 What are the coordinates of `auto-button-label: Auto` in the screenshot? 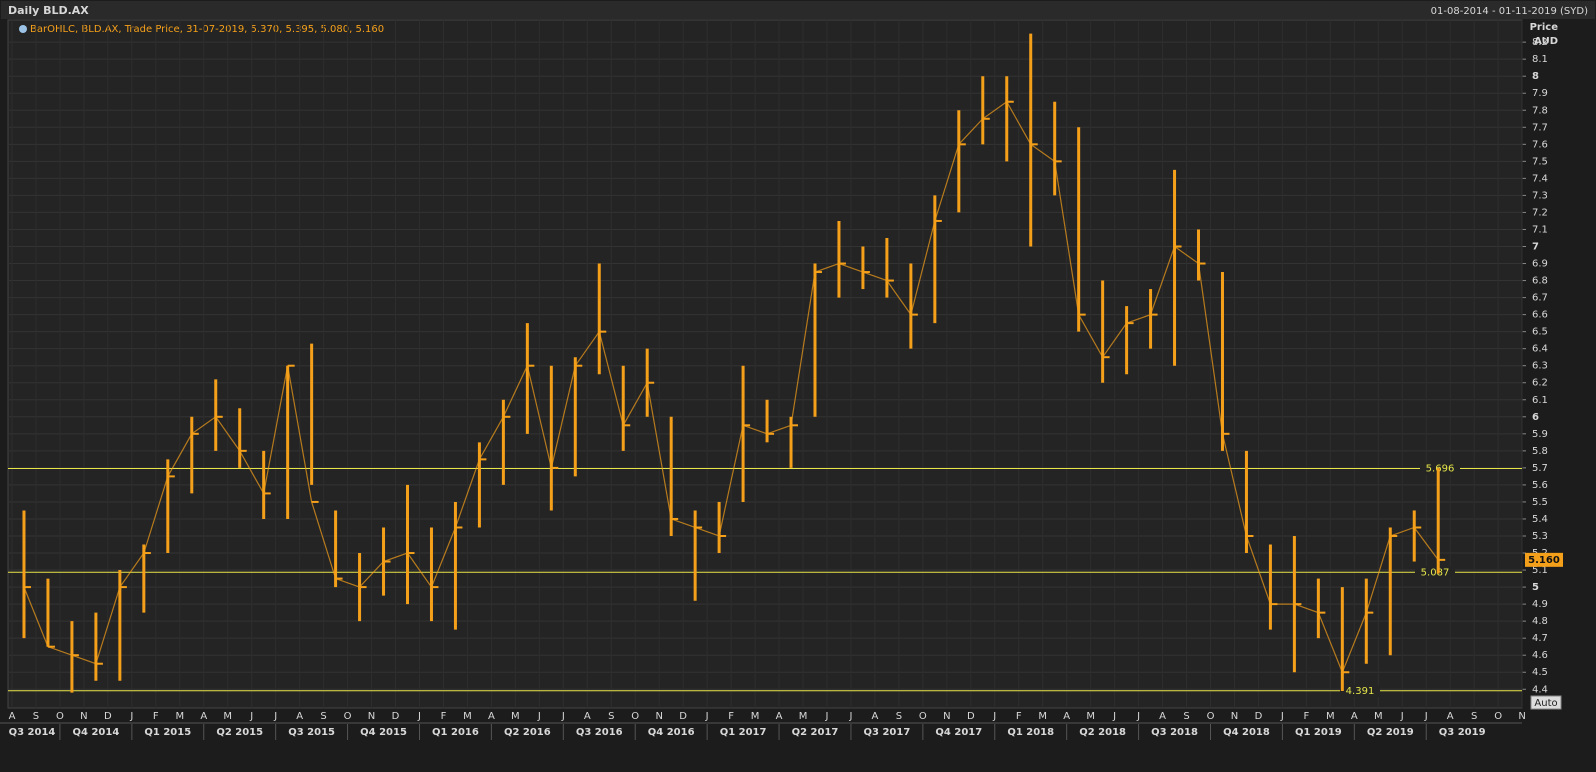 It's located at (1545, 703).